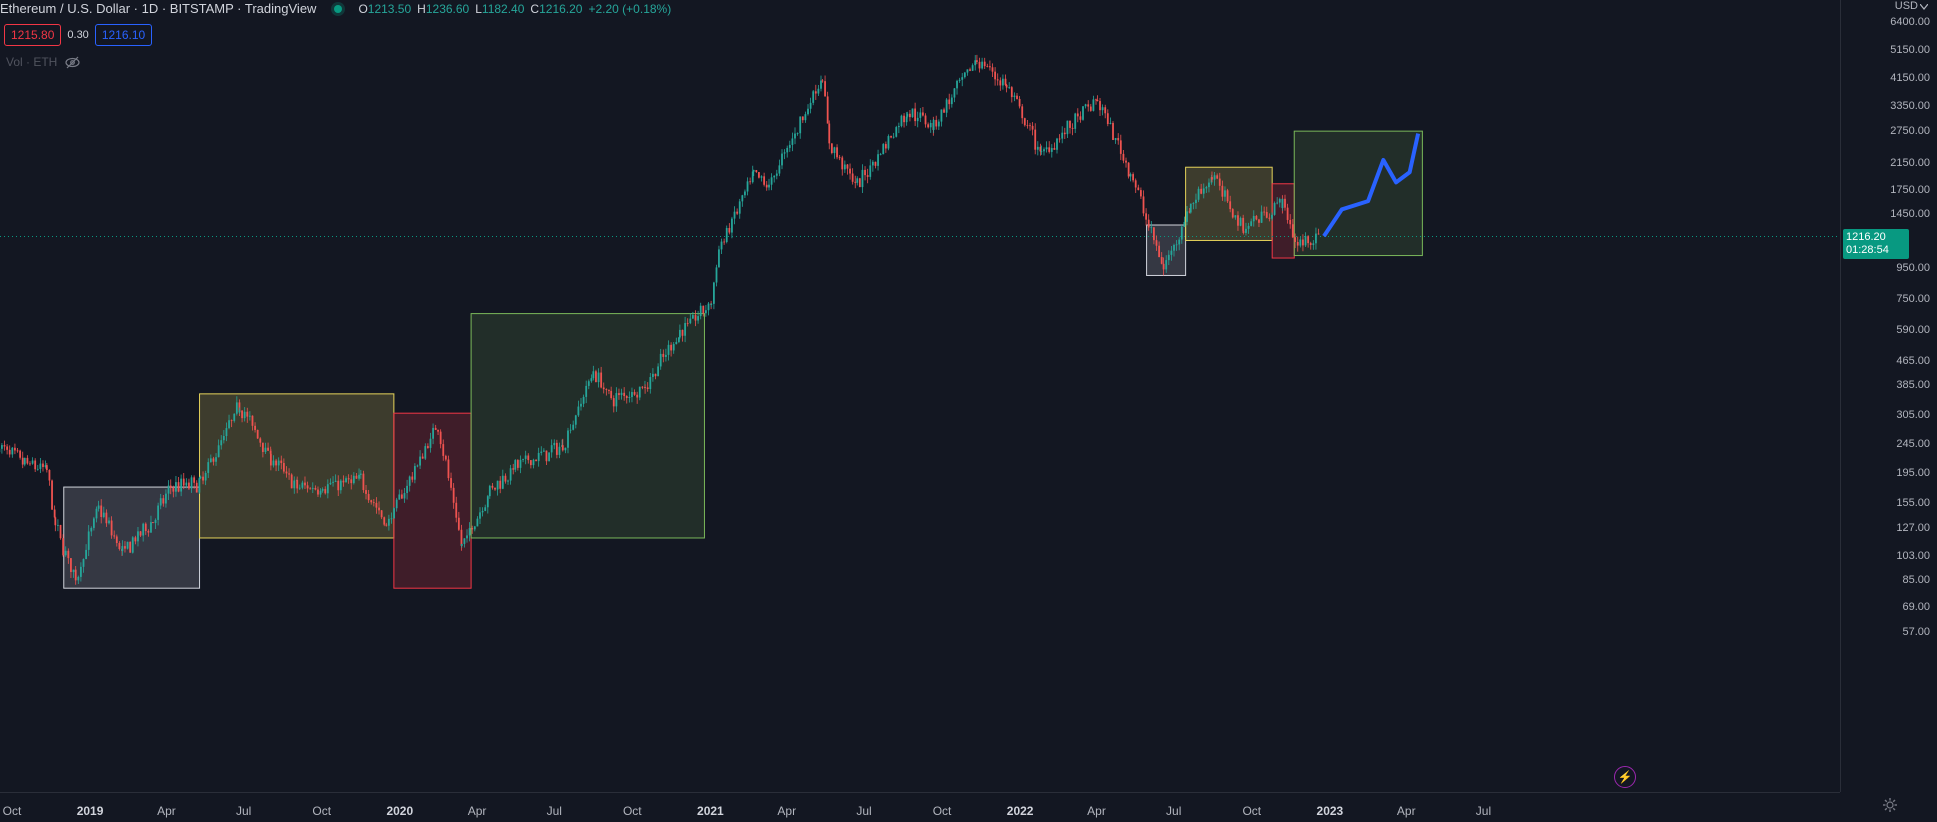  Describe the element at coordinates (432, 500) in the screenshot. I see `zone-box-red` at that location.